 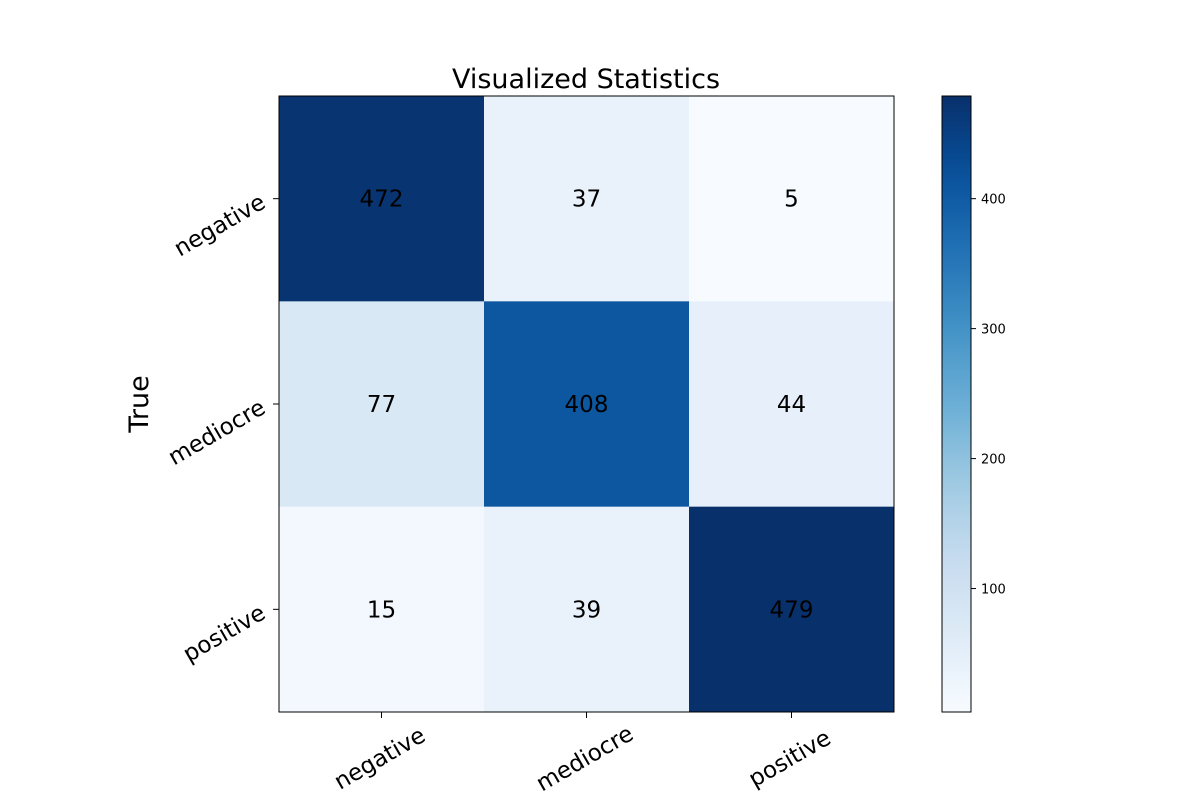 I want to click on cell-value-label: 472, so click(x=382, y=200).